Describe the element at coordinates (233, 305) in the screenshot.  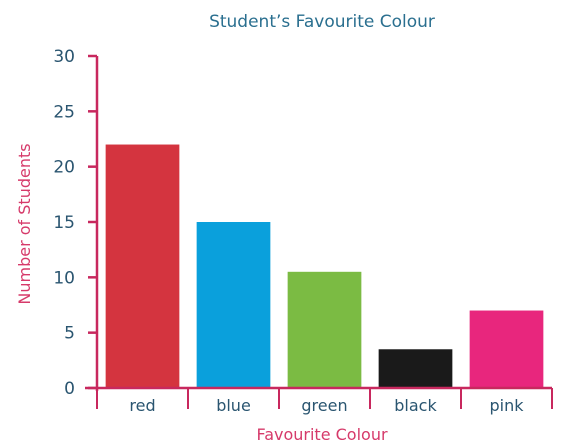
I see `bar-blue` at that location.